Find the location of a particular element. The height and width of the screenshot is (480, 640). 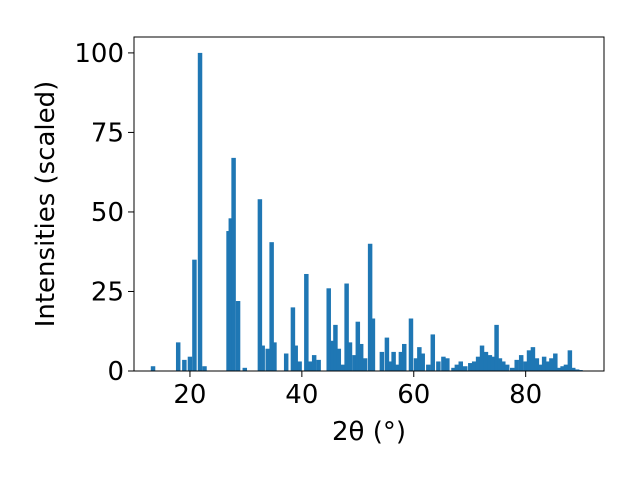

x-tick-label: 60 is located at coordinates (413, 395).